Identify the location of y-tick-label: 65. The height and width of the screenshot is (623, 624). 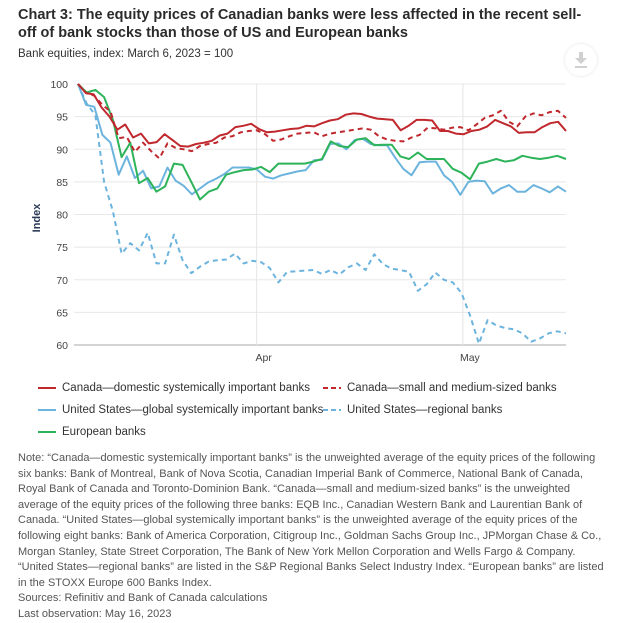
(62, 313).